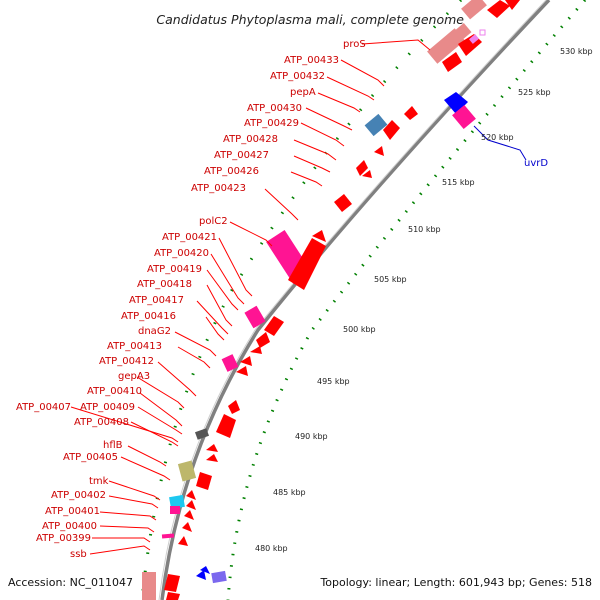 The width and height of the screenshot is (600, 600). Describe the element at coordinates (43, 407) in the screenshot. I see `gene-label: ATP_00407` at that location.